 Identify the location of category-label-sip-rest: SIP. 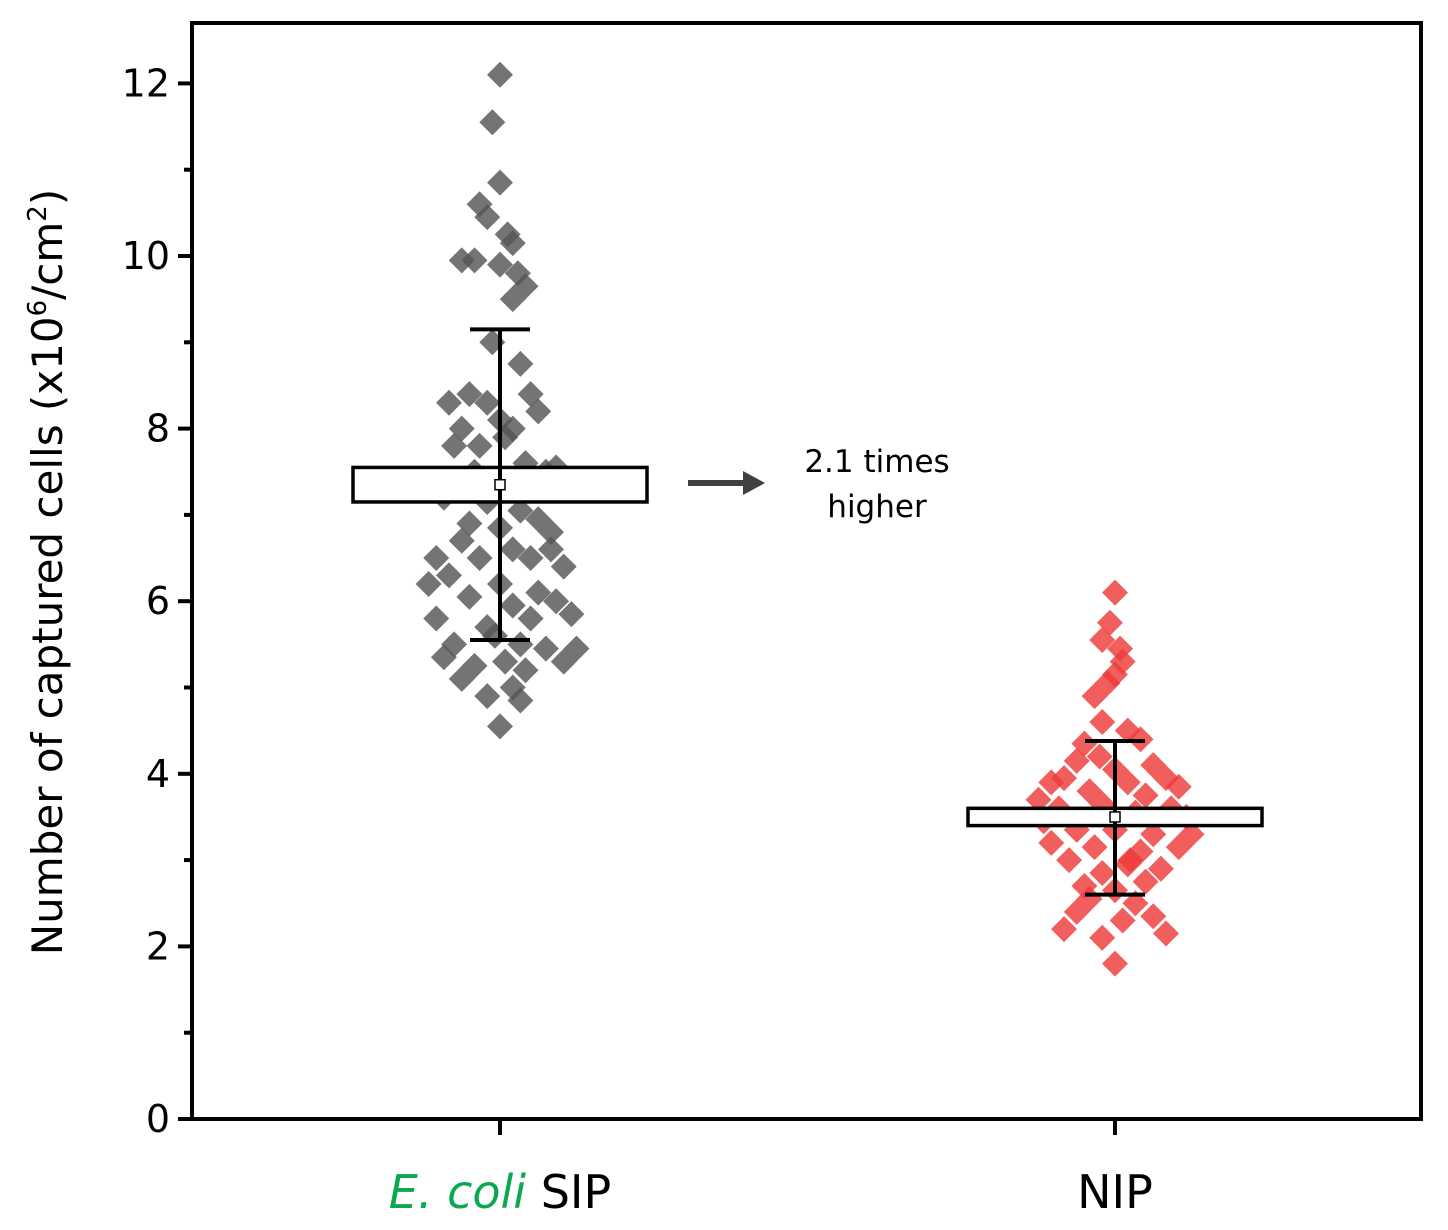
(568, 1192).